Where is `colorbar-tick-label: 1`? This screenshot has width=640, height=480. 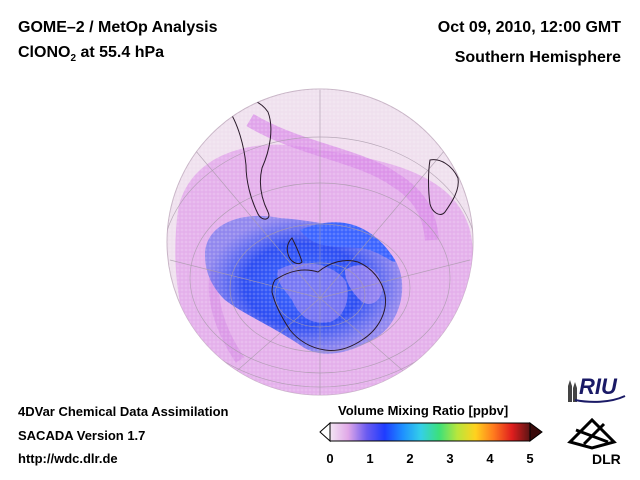 colorbar-tick-label: 1 is located at coordinates (370, 458).